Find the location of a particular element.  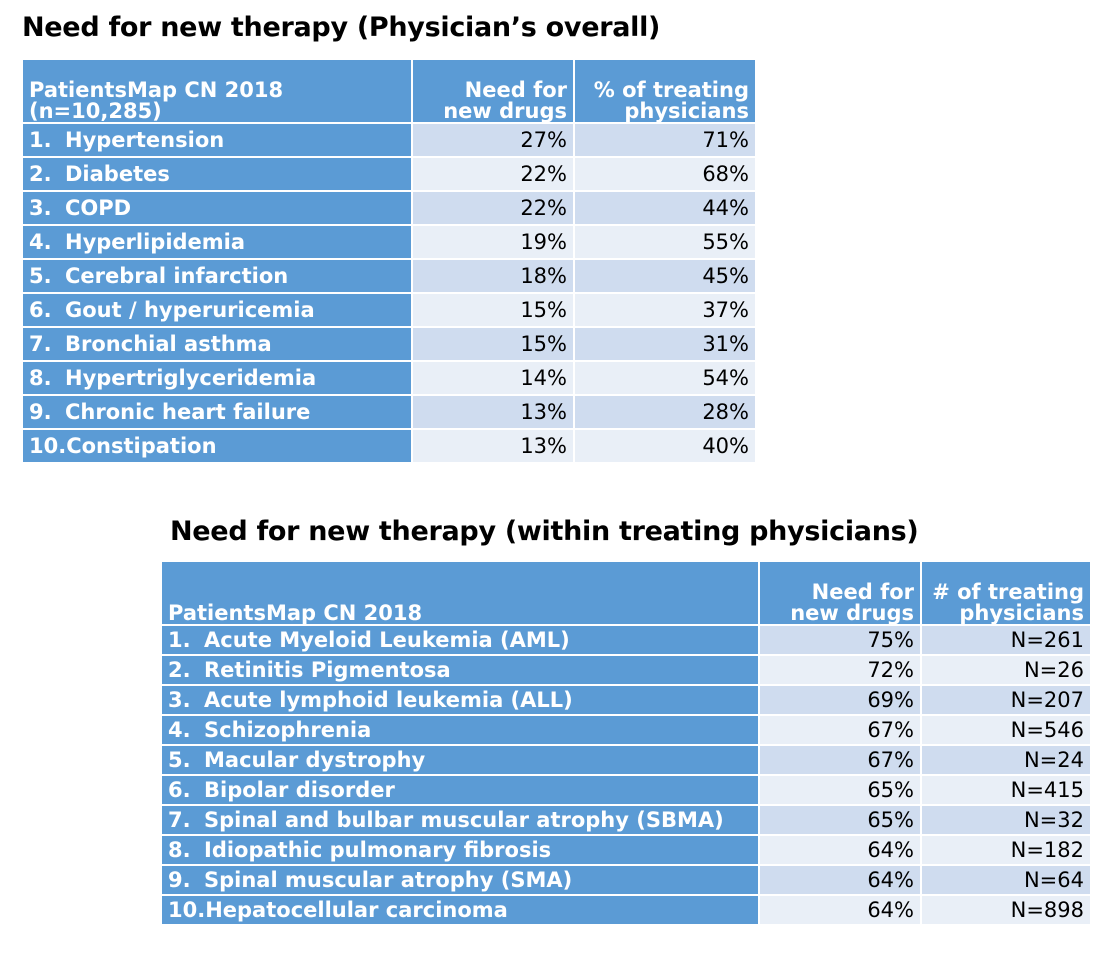

condition-name: Spinal muscular atrophy (SMA) is located at coordinates (388, 879).